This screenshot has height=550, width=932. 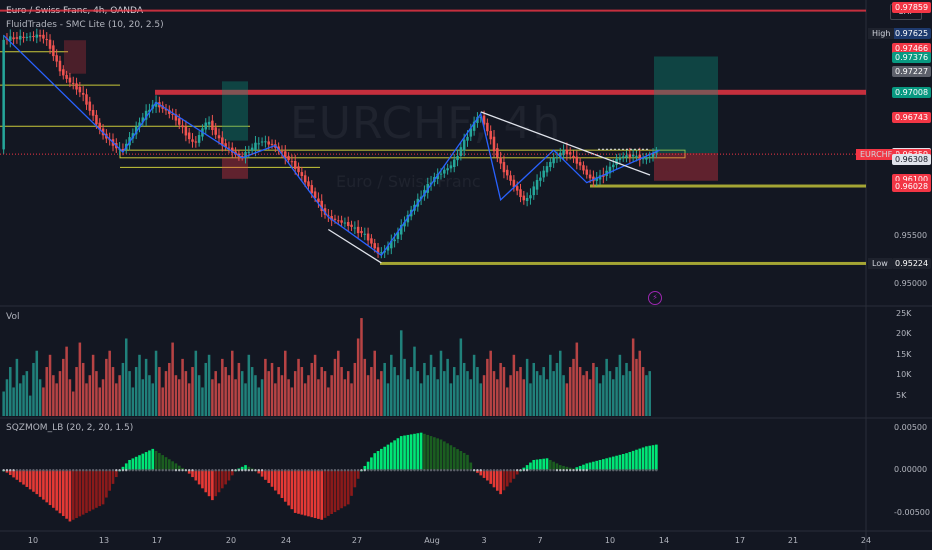 What do you see at coordinates (85, 25) in the screenshot?
I see `indicator-smc-legend: FluidTrades - SMC Lite (10, 20, 2.5)` at bounding box center [85, 25].